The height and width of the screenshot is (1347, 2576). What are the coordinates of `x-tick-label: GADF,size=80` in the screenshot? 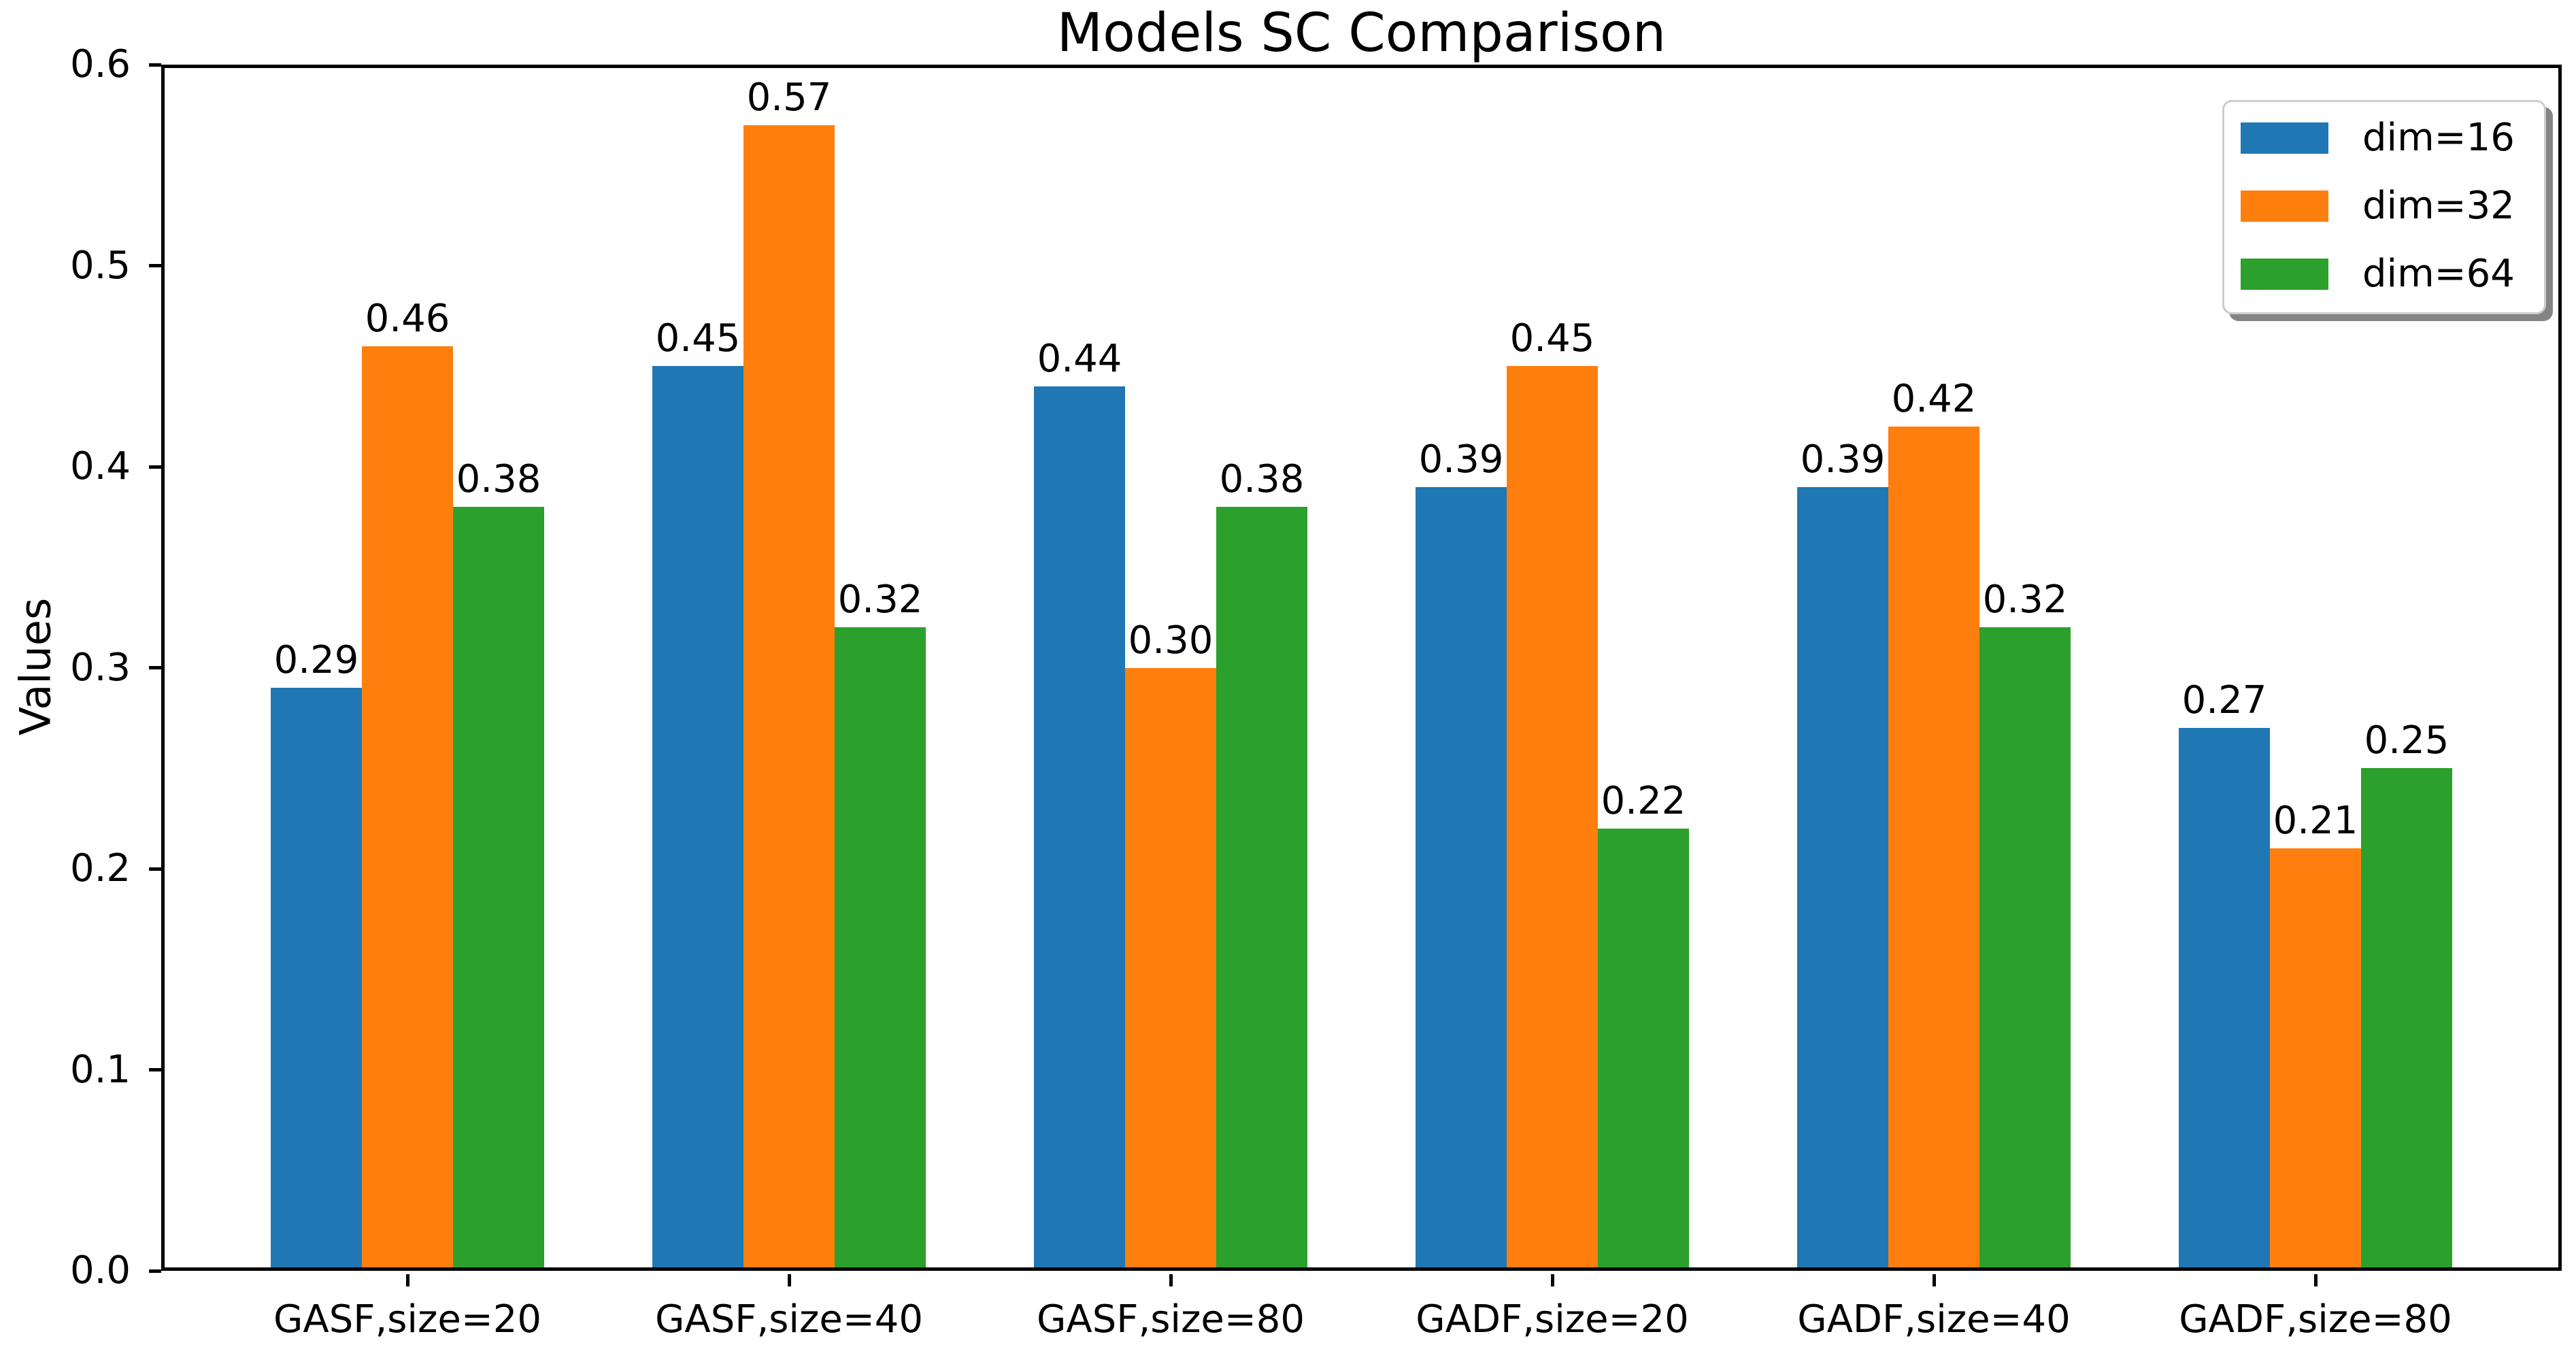 It's located at (2315, 1319).